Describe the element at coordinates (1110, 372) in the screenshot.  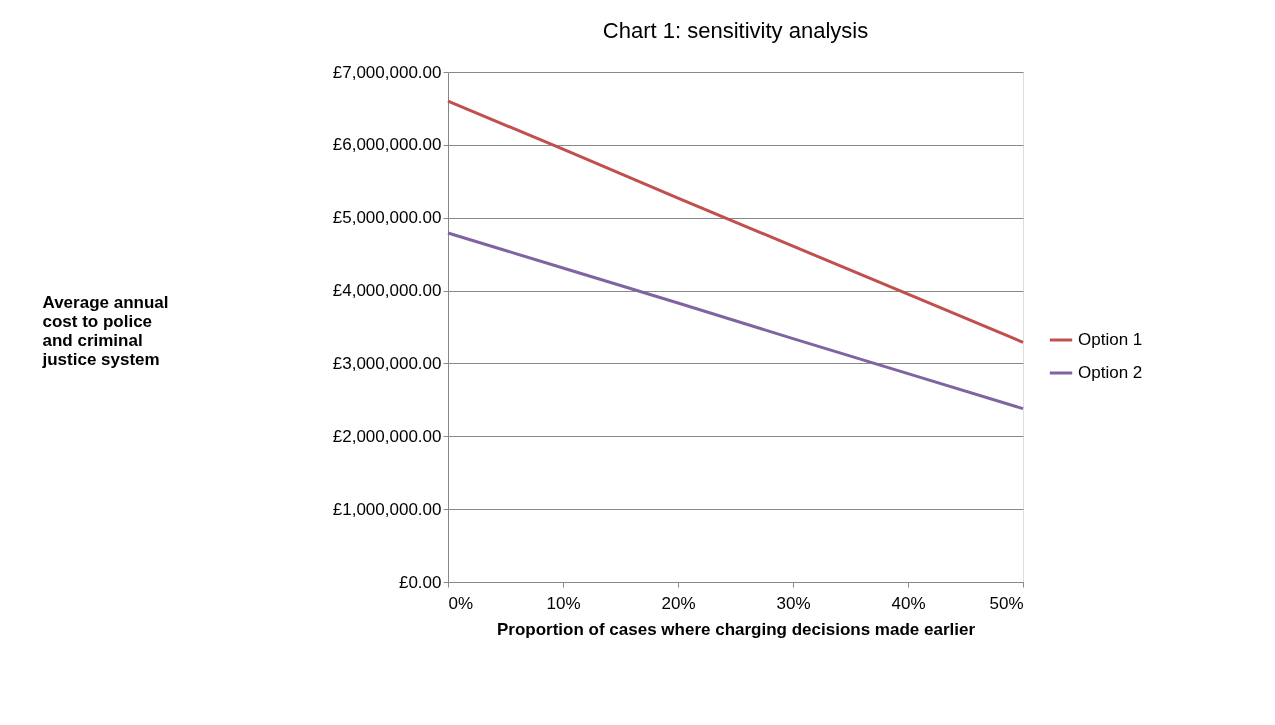
I see `legend-label: Option 2` at that location.